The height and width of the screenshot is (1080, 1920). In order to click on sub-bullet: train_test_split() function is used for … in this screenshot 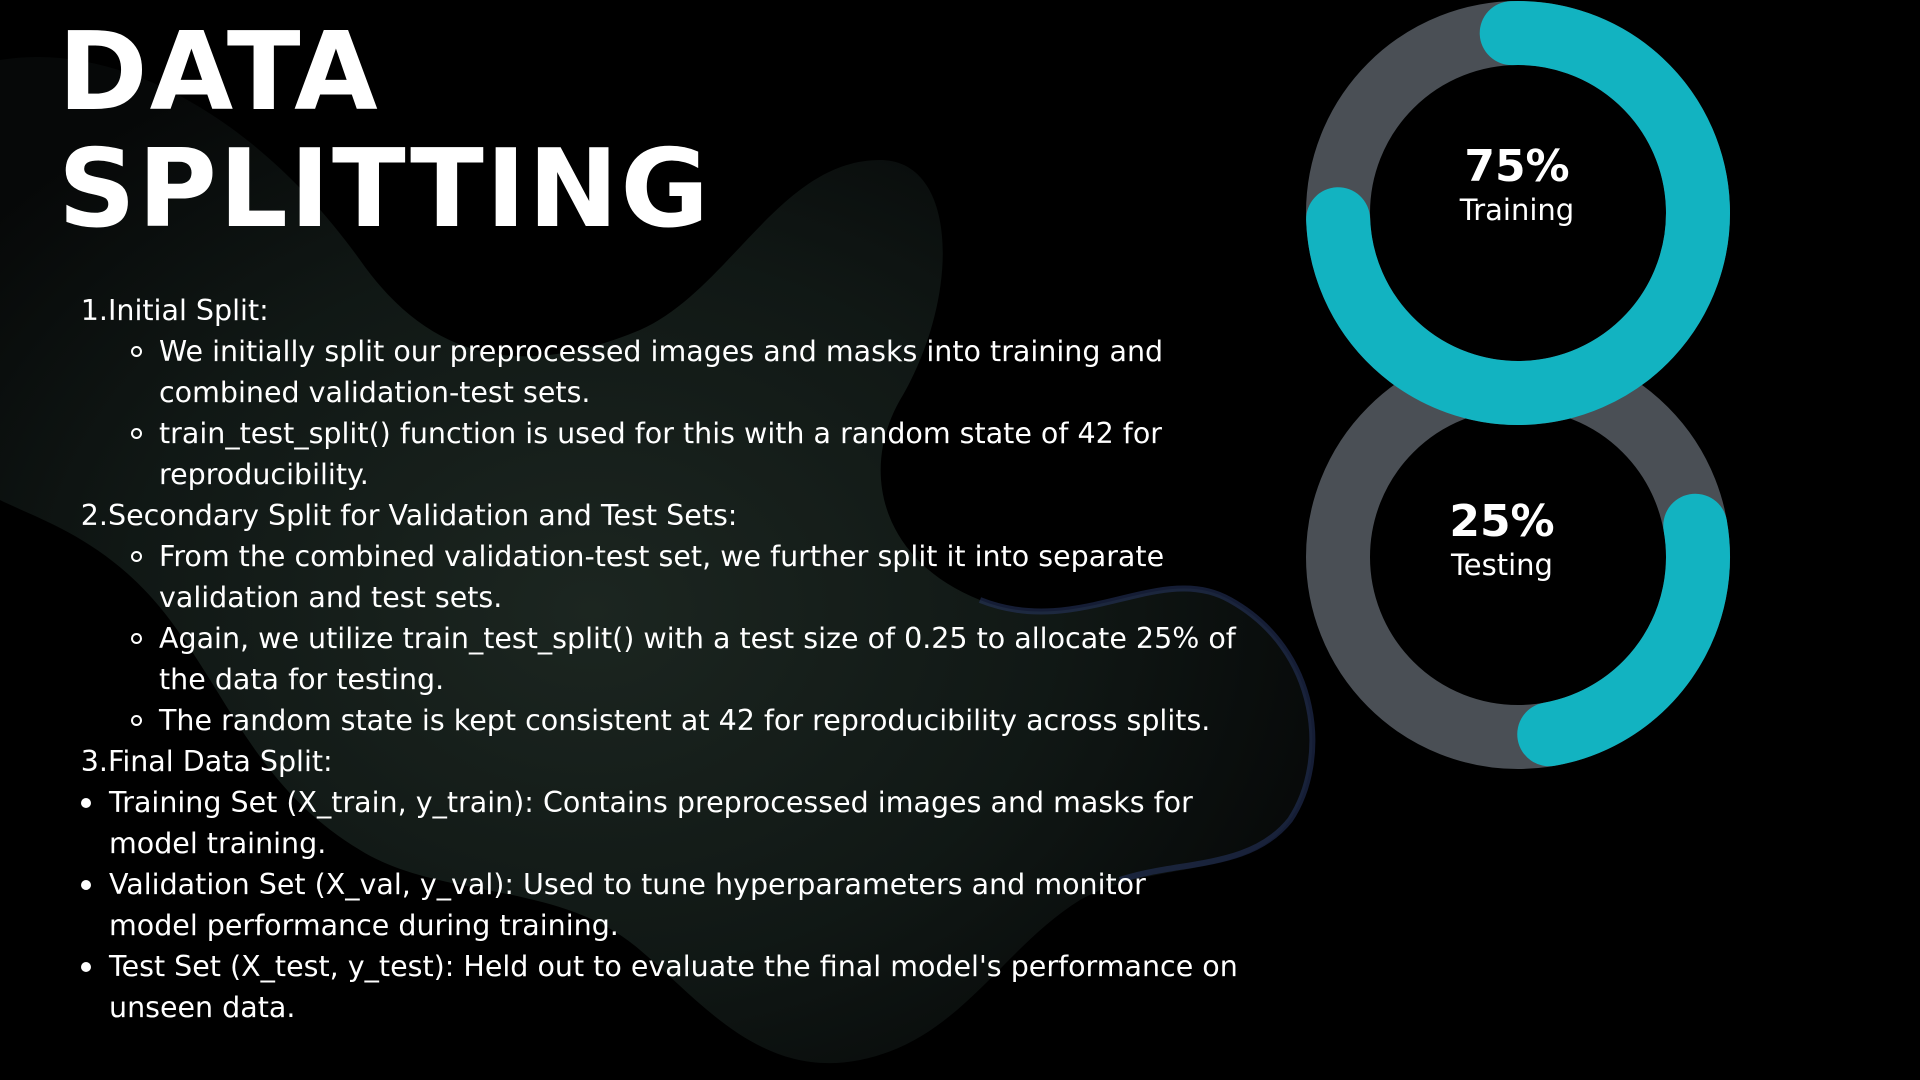, I will do `click(660, 454)`.